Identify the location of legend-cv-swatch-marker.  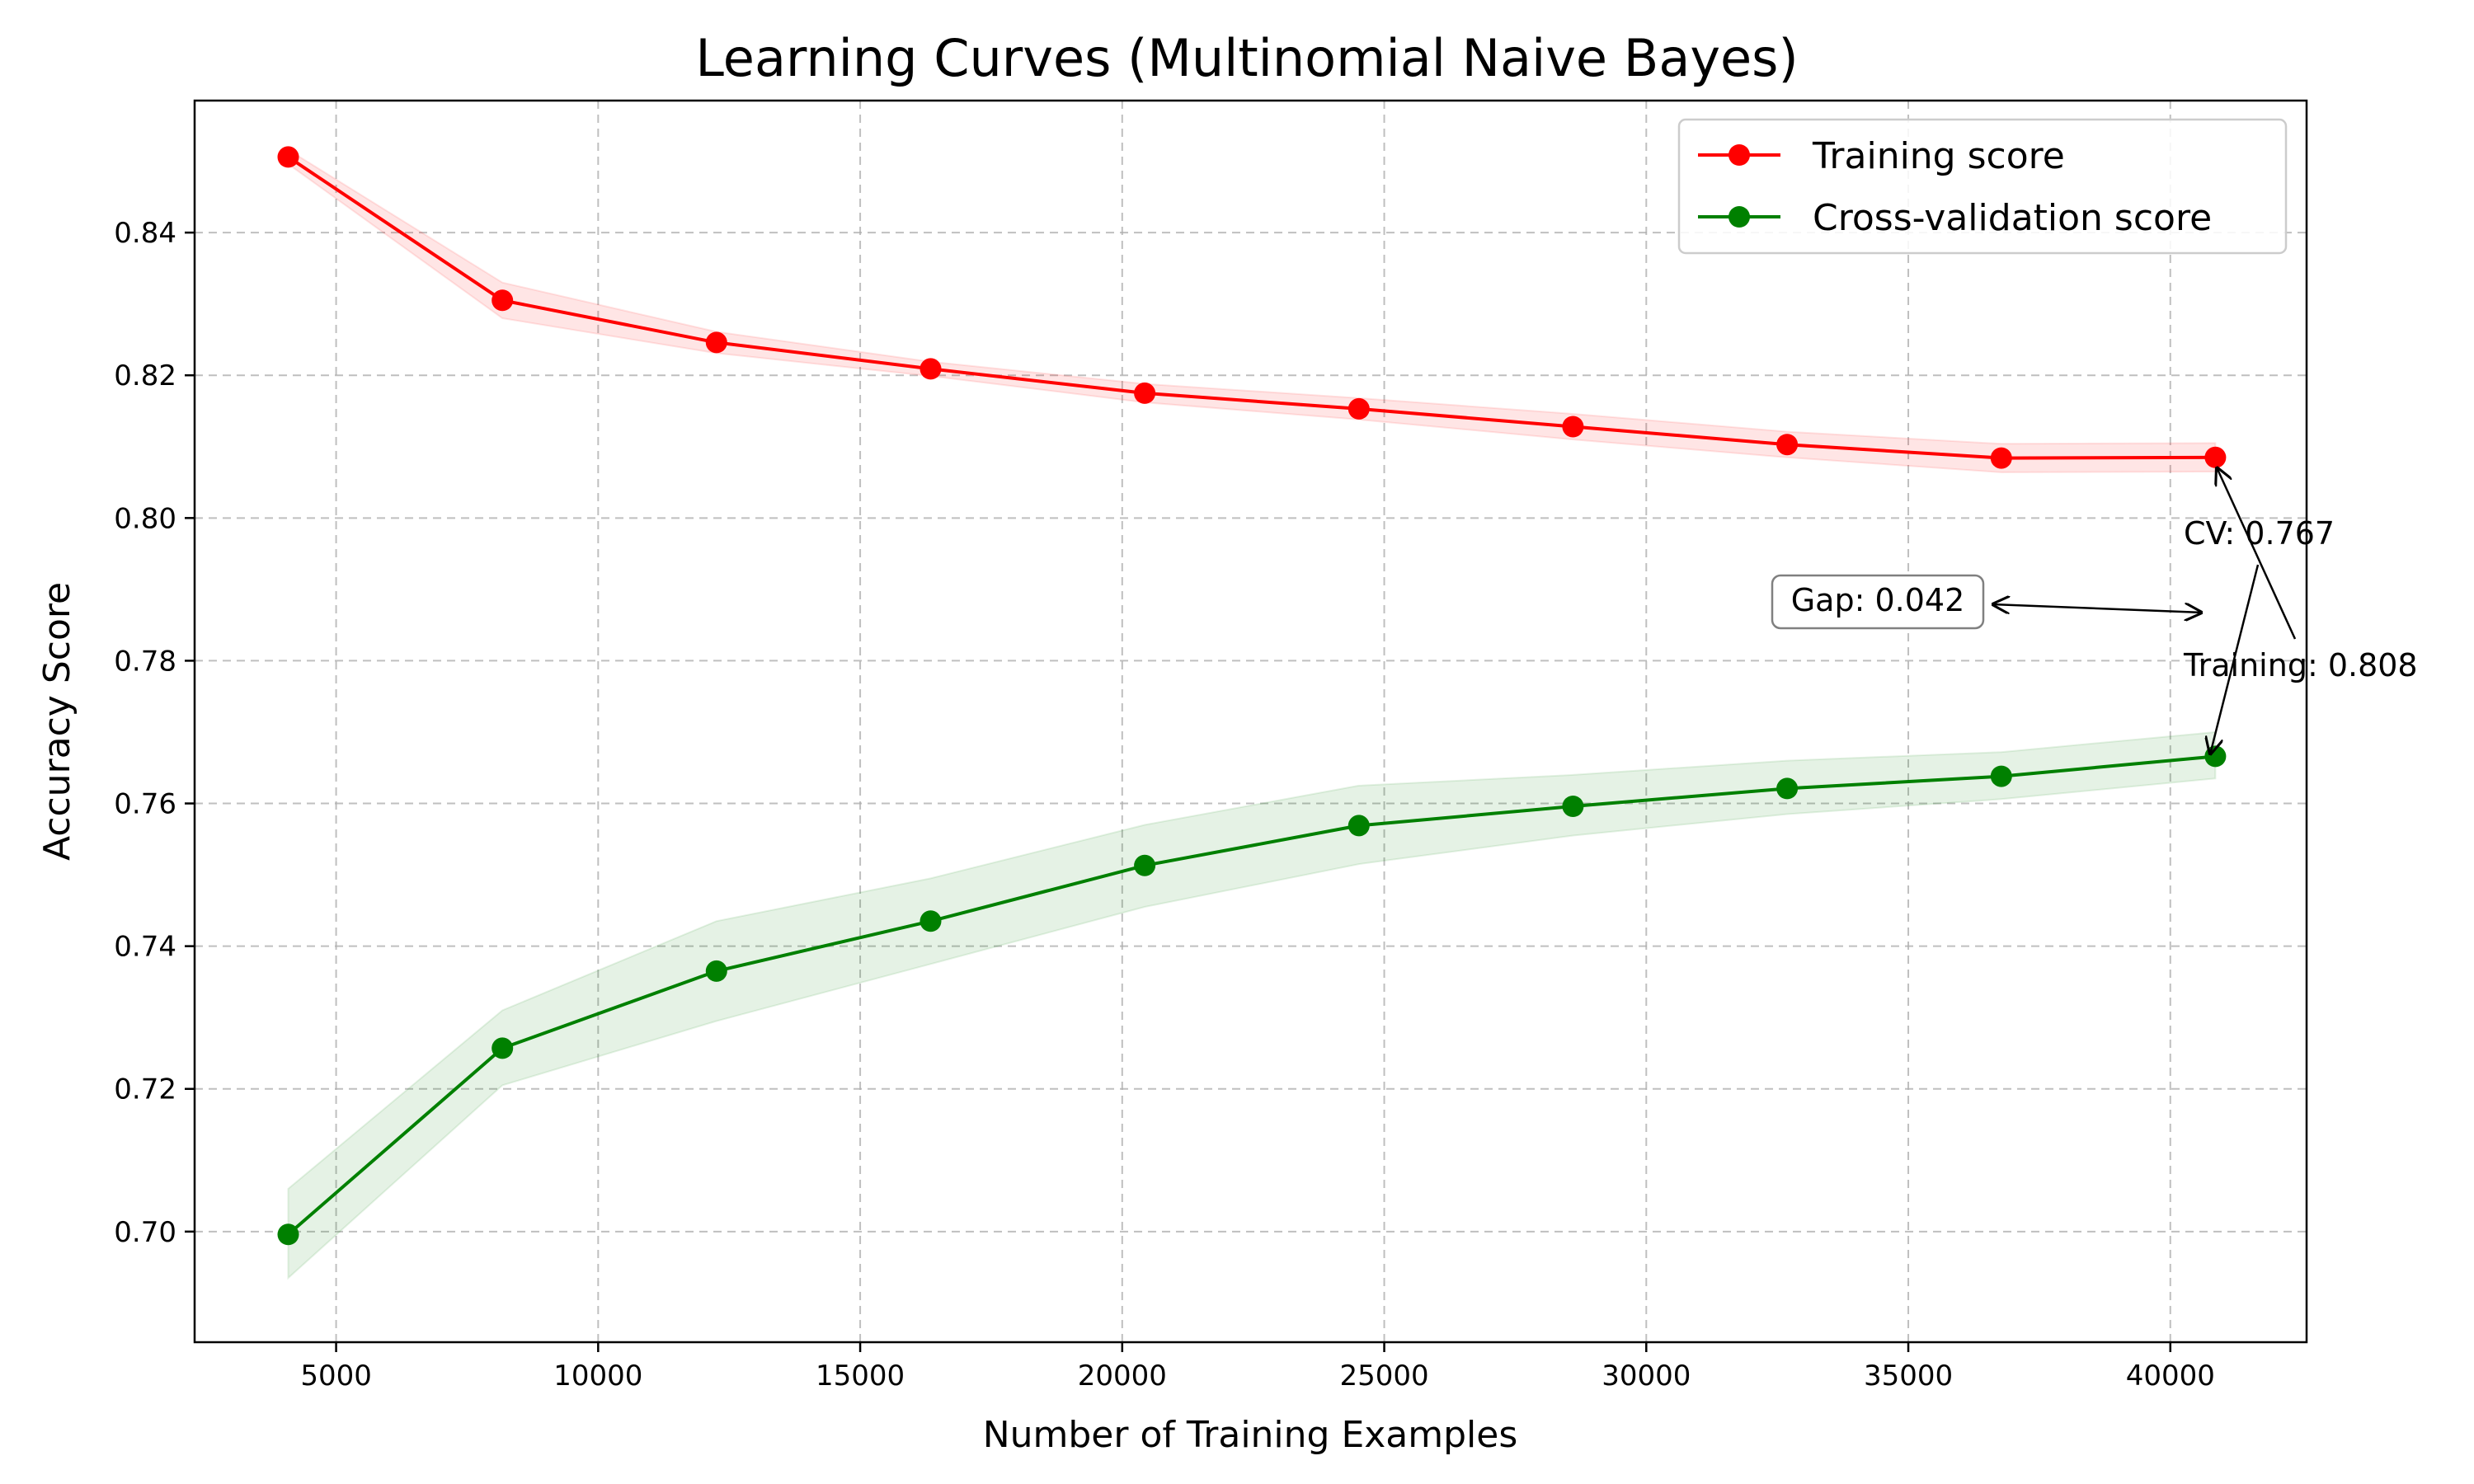
(1739, 217).